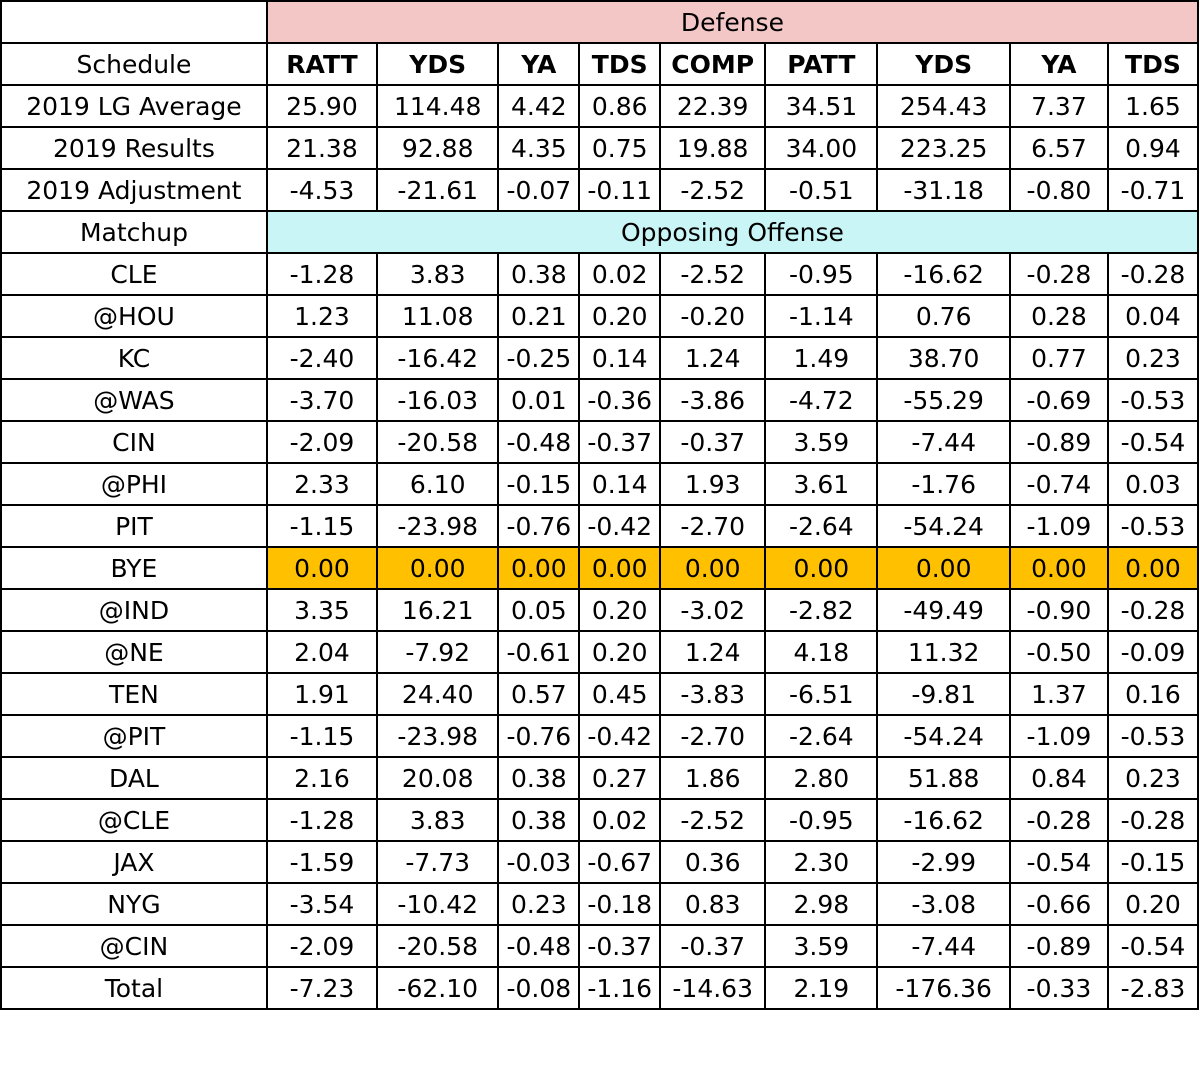  Describe the element at coordinates (620, 820) in the screenshot. I see `value-cell: 0.02` at that location.